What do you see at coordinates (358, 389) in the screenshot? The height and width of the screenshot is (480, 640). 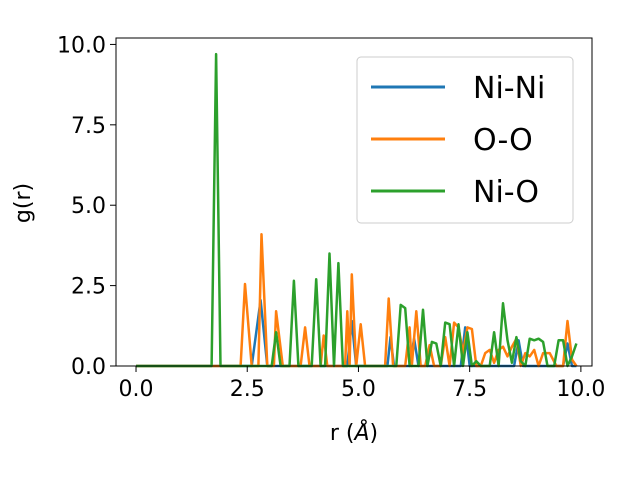 I see `x-tick-label: 5.0` at bounding box center [358, 389].